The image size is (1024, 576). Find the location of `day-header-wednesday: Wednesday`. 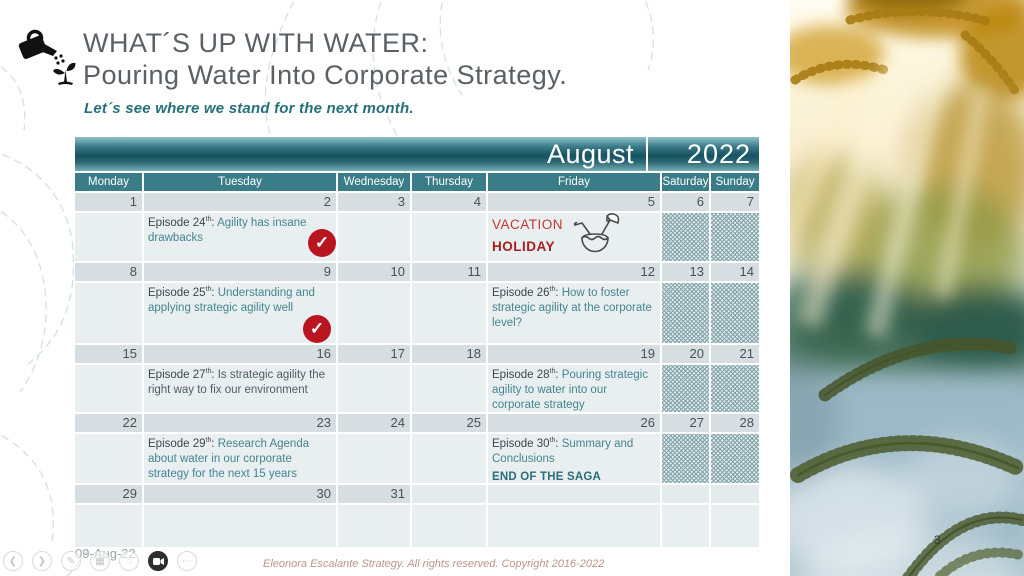

day-header-wednesday: Wednesday is located at coordinates (374, 182).